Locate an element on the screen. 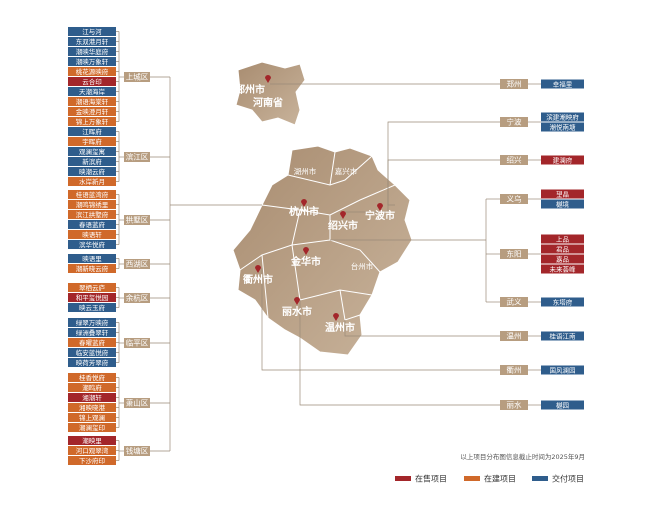 The height and width of the screenshot is (512, 660). legend-label: 在售项目 is located at coordinates (431, 479).